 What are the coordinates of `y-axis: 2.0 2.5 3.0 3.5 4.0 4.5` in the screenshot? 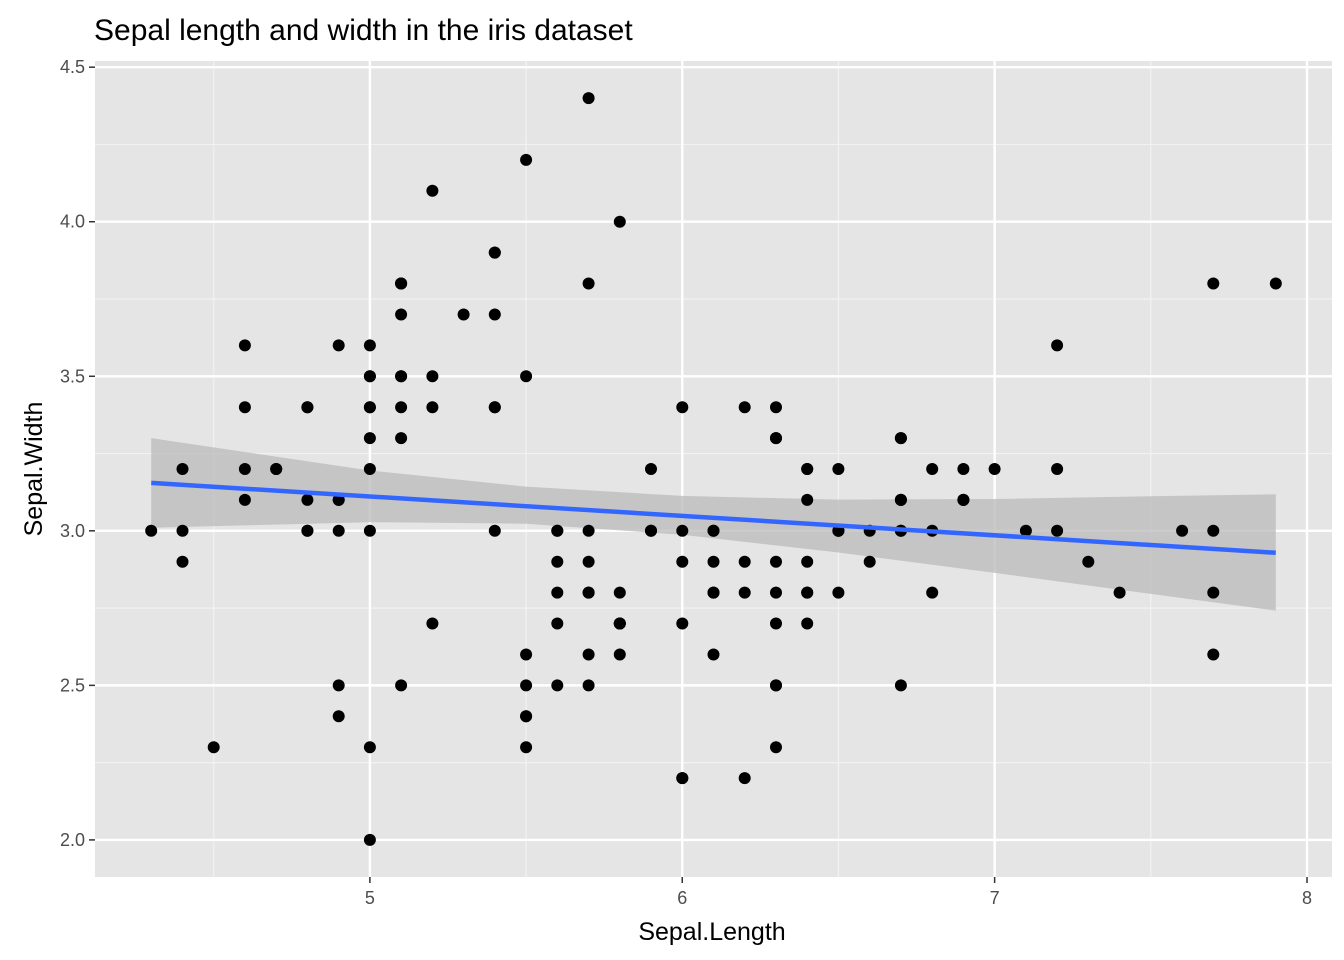 It's located at (77, 453).